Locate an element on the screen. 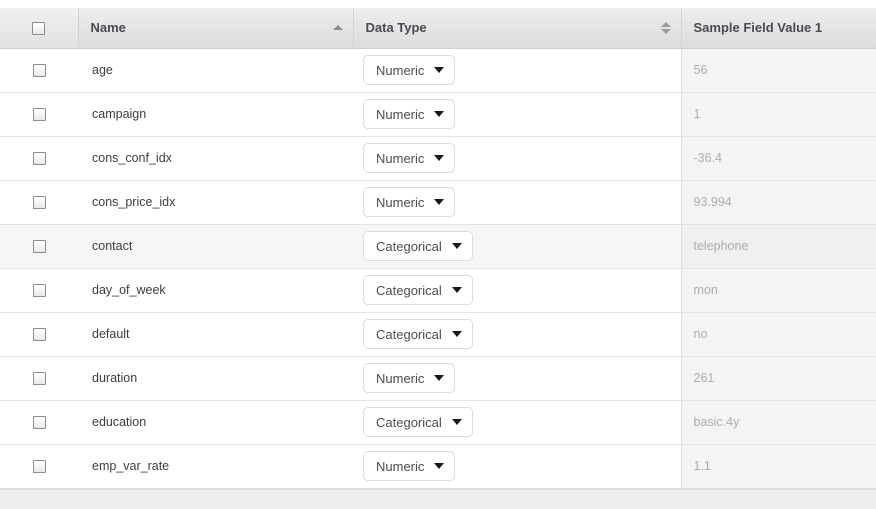  header-label-sample-field-value: Sample Field Value 1 is located at coordinates (758, 28).